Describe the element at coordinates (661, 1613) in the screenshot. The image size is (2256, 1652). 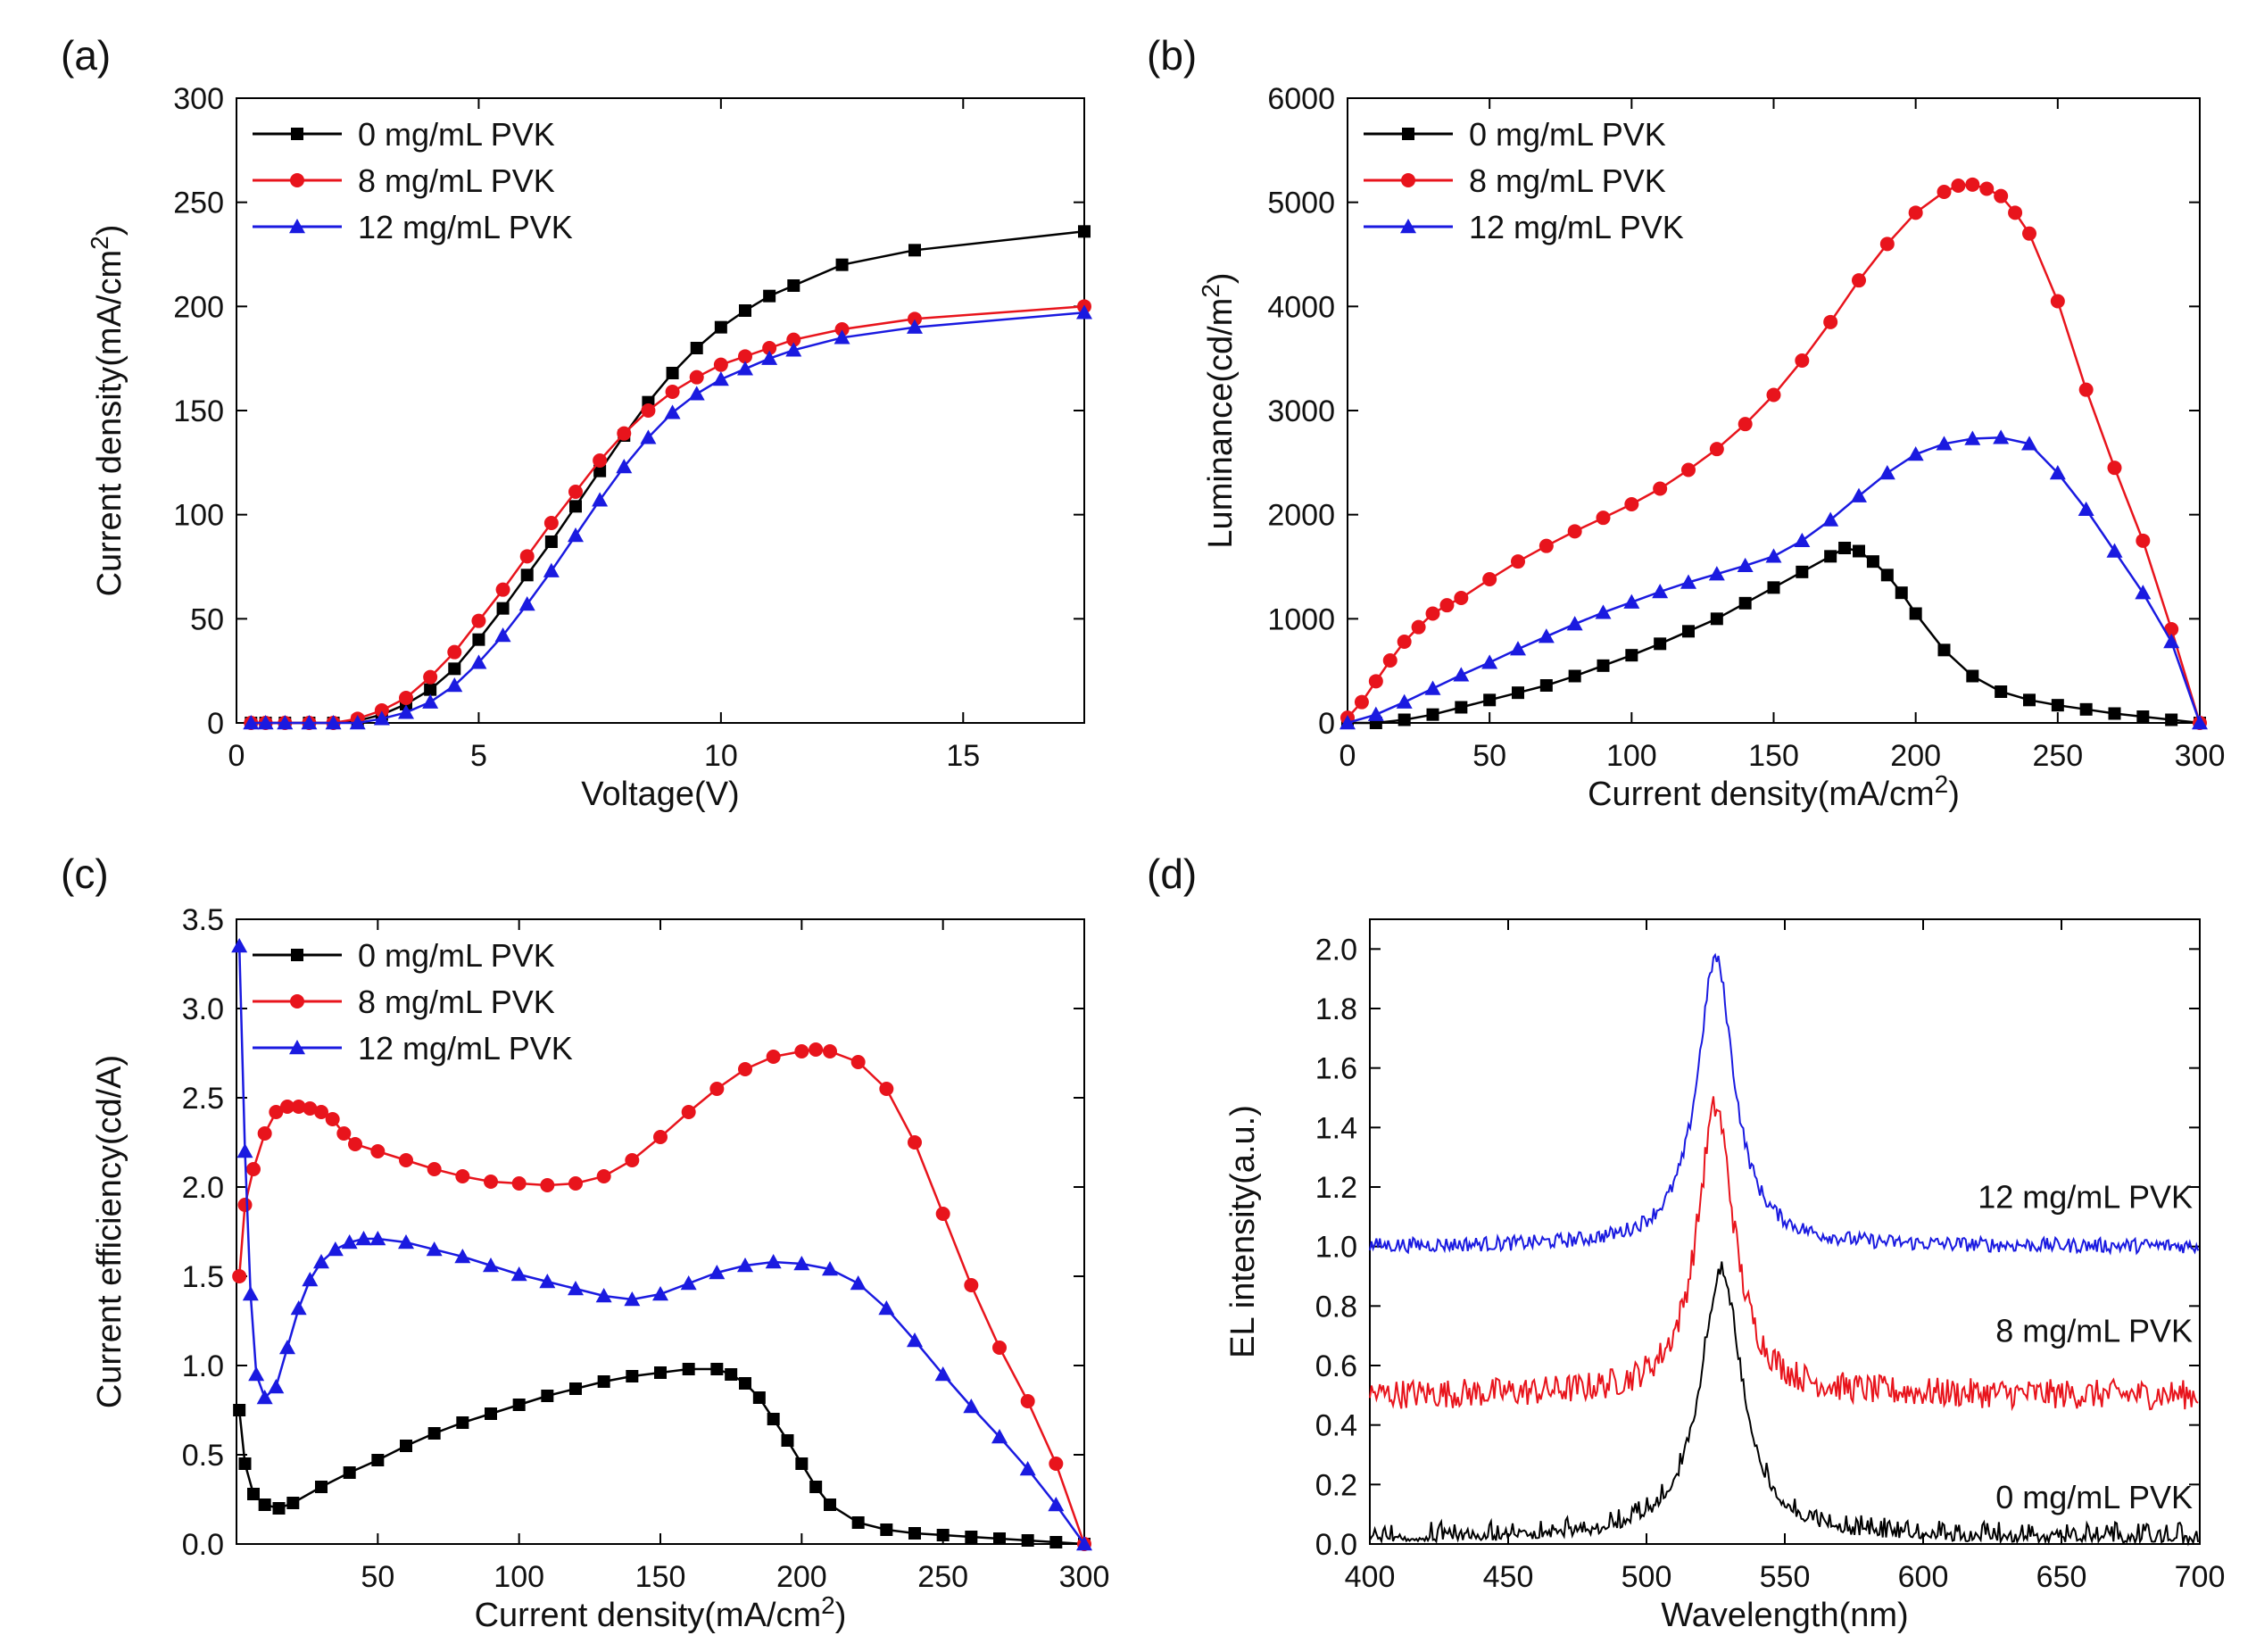
I see `x-axis-title: Current density(mA/cm2)` at that location.